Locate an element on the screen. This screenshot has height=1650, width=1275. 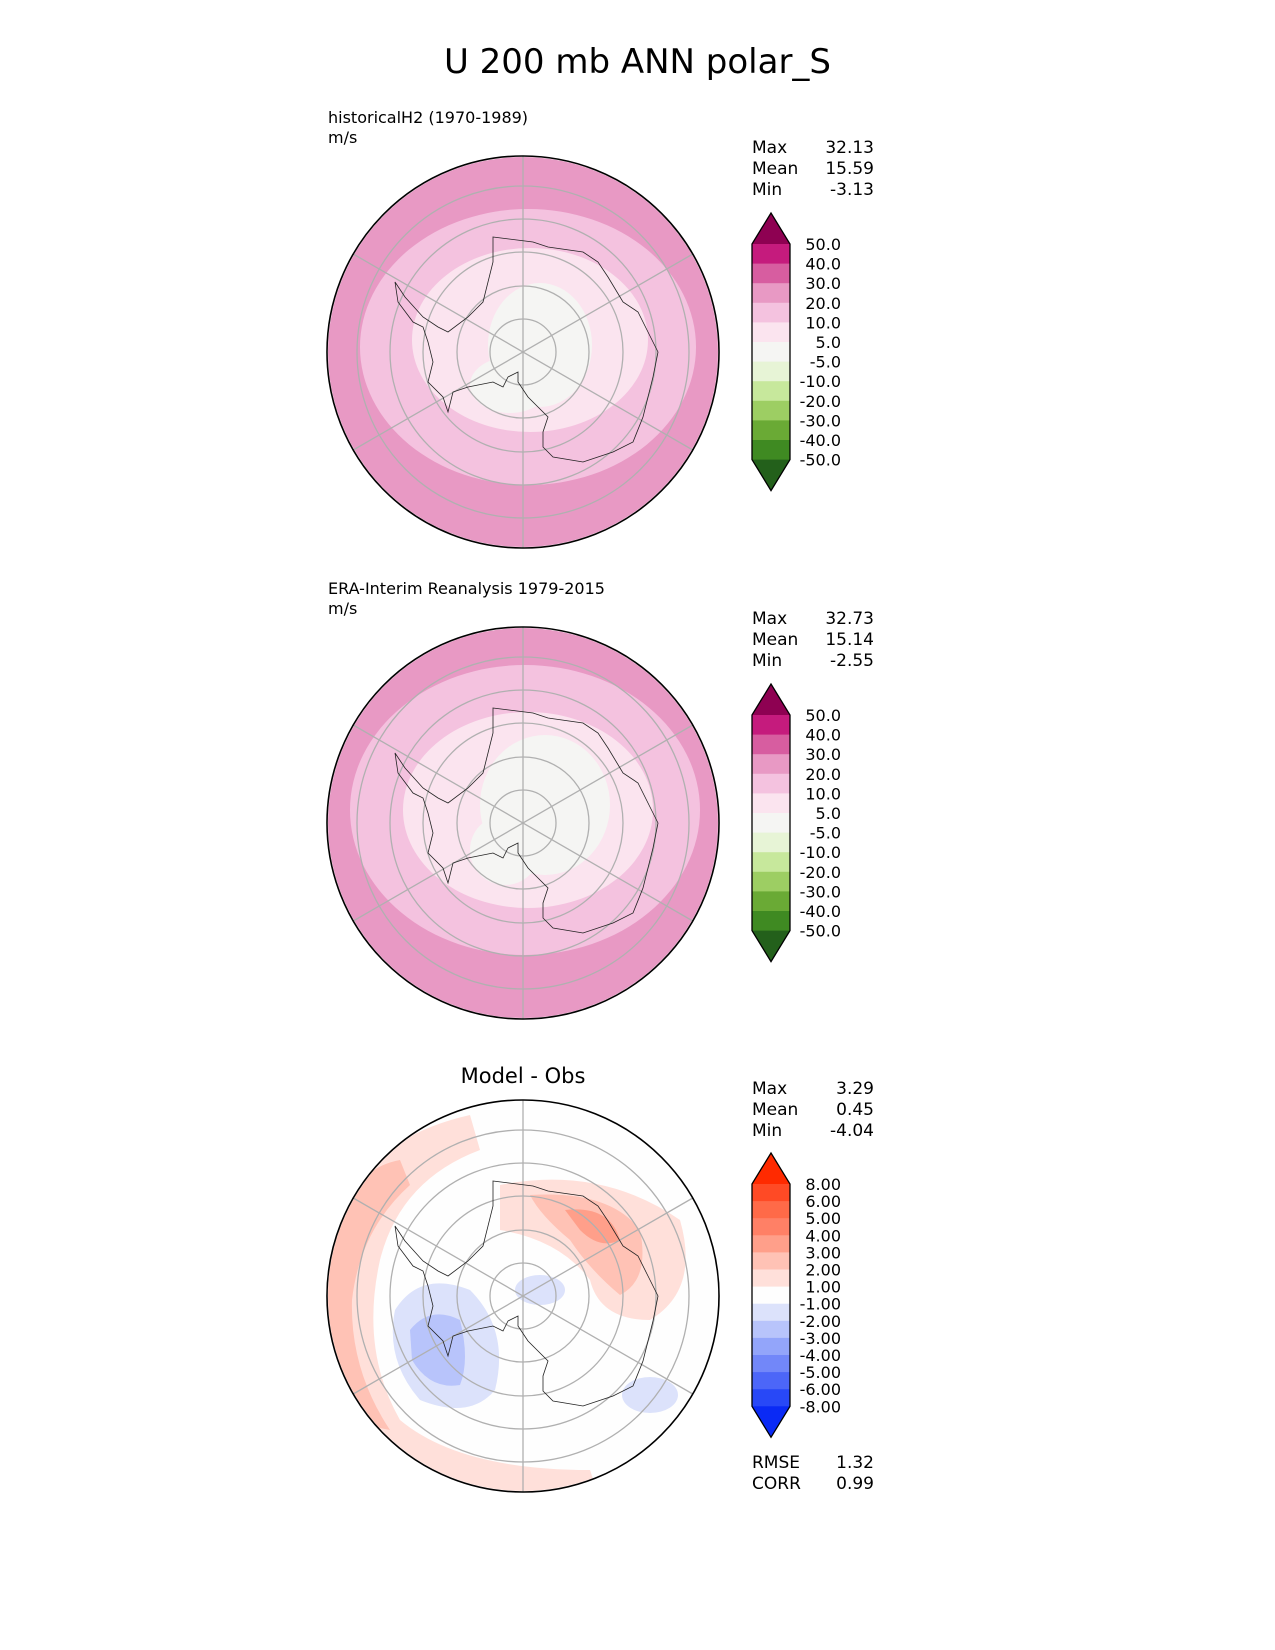
panel-1-units: m/s is located at coordinates (343, 137).